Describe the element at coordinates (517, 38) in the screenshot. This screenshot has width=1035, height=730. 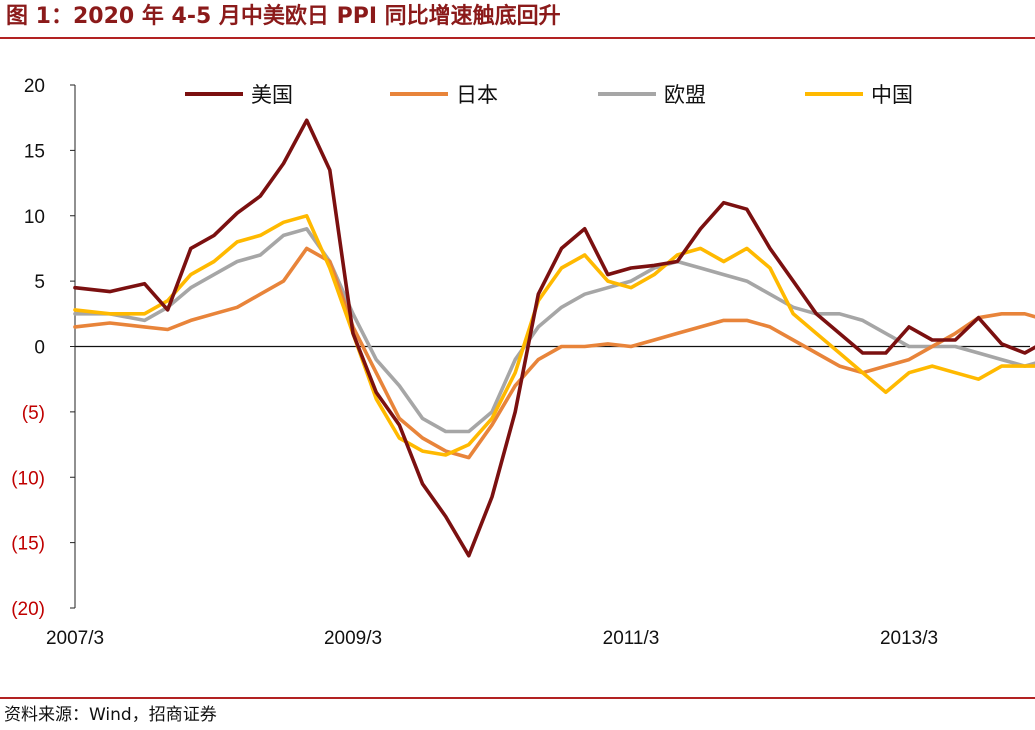
I see `top-rule` at that location.